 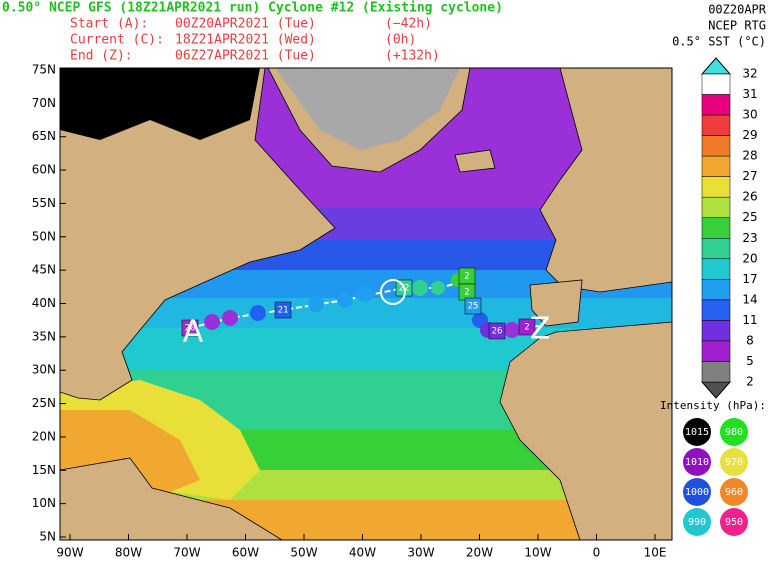 What do you see at coordinates (749, 299) in the screenshot?
I see `colorbar-label: 14` at bounding box center [749, 299].